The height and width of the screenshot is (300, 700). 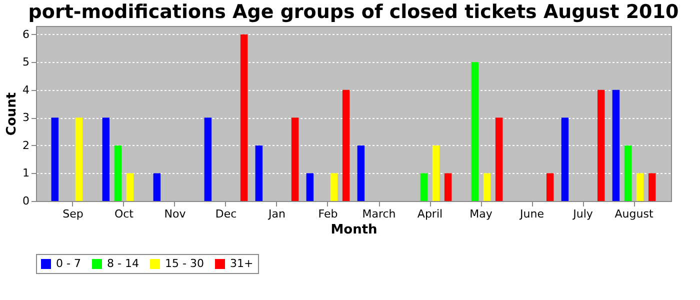 What do you see at coordinates (26, 201) in the screenshot?
I see `y-tick-label: 0` at bounding box center [26, 201].